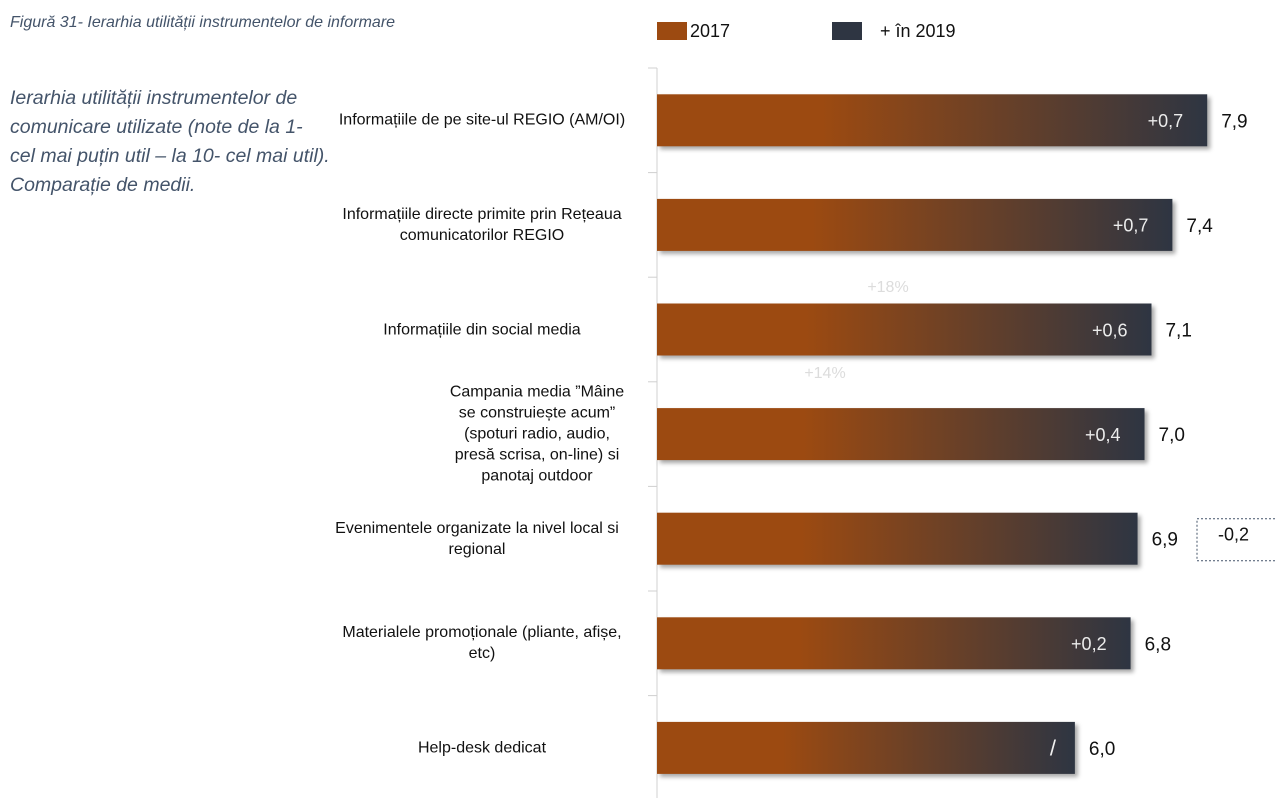  What do you see at coordinates (1103, 435) in the screenshot?
I see `change-label: +0,4` at bounding box center [1103, 435].